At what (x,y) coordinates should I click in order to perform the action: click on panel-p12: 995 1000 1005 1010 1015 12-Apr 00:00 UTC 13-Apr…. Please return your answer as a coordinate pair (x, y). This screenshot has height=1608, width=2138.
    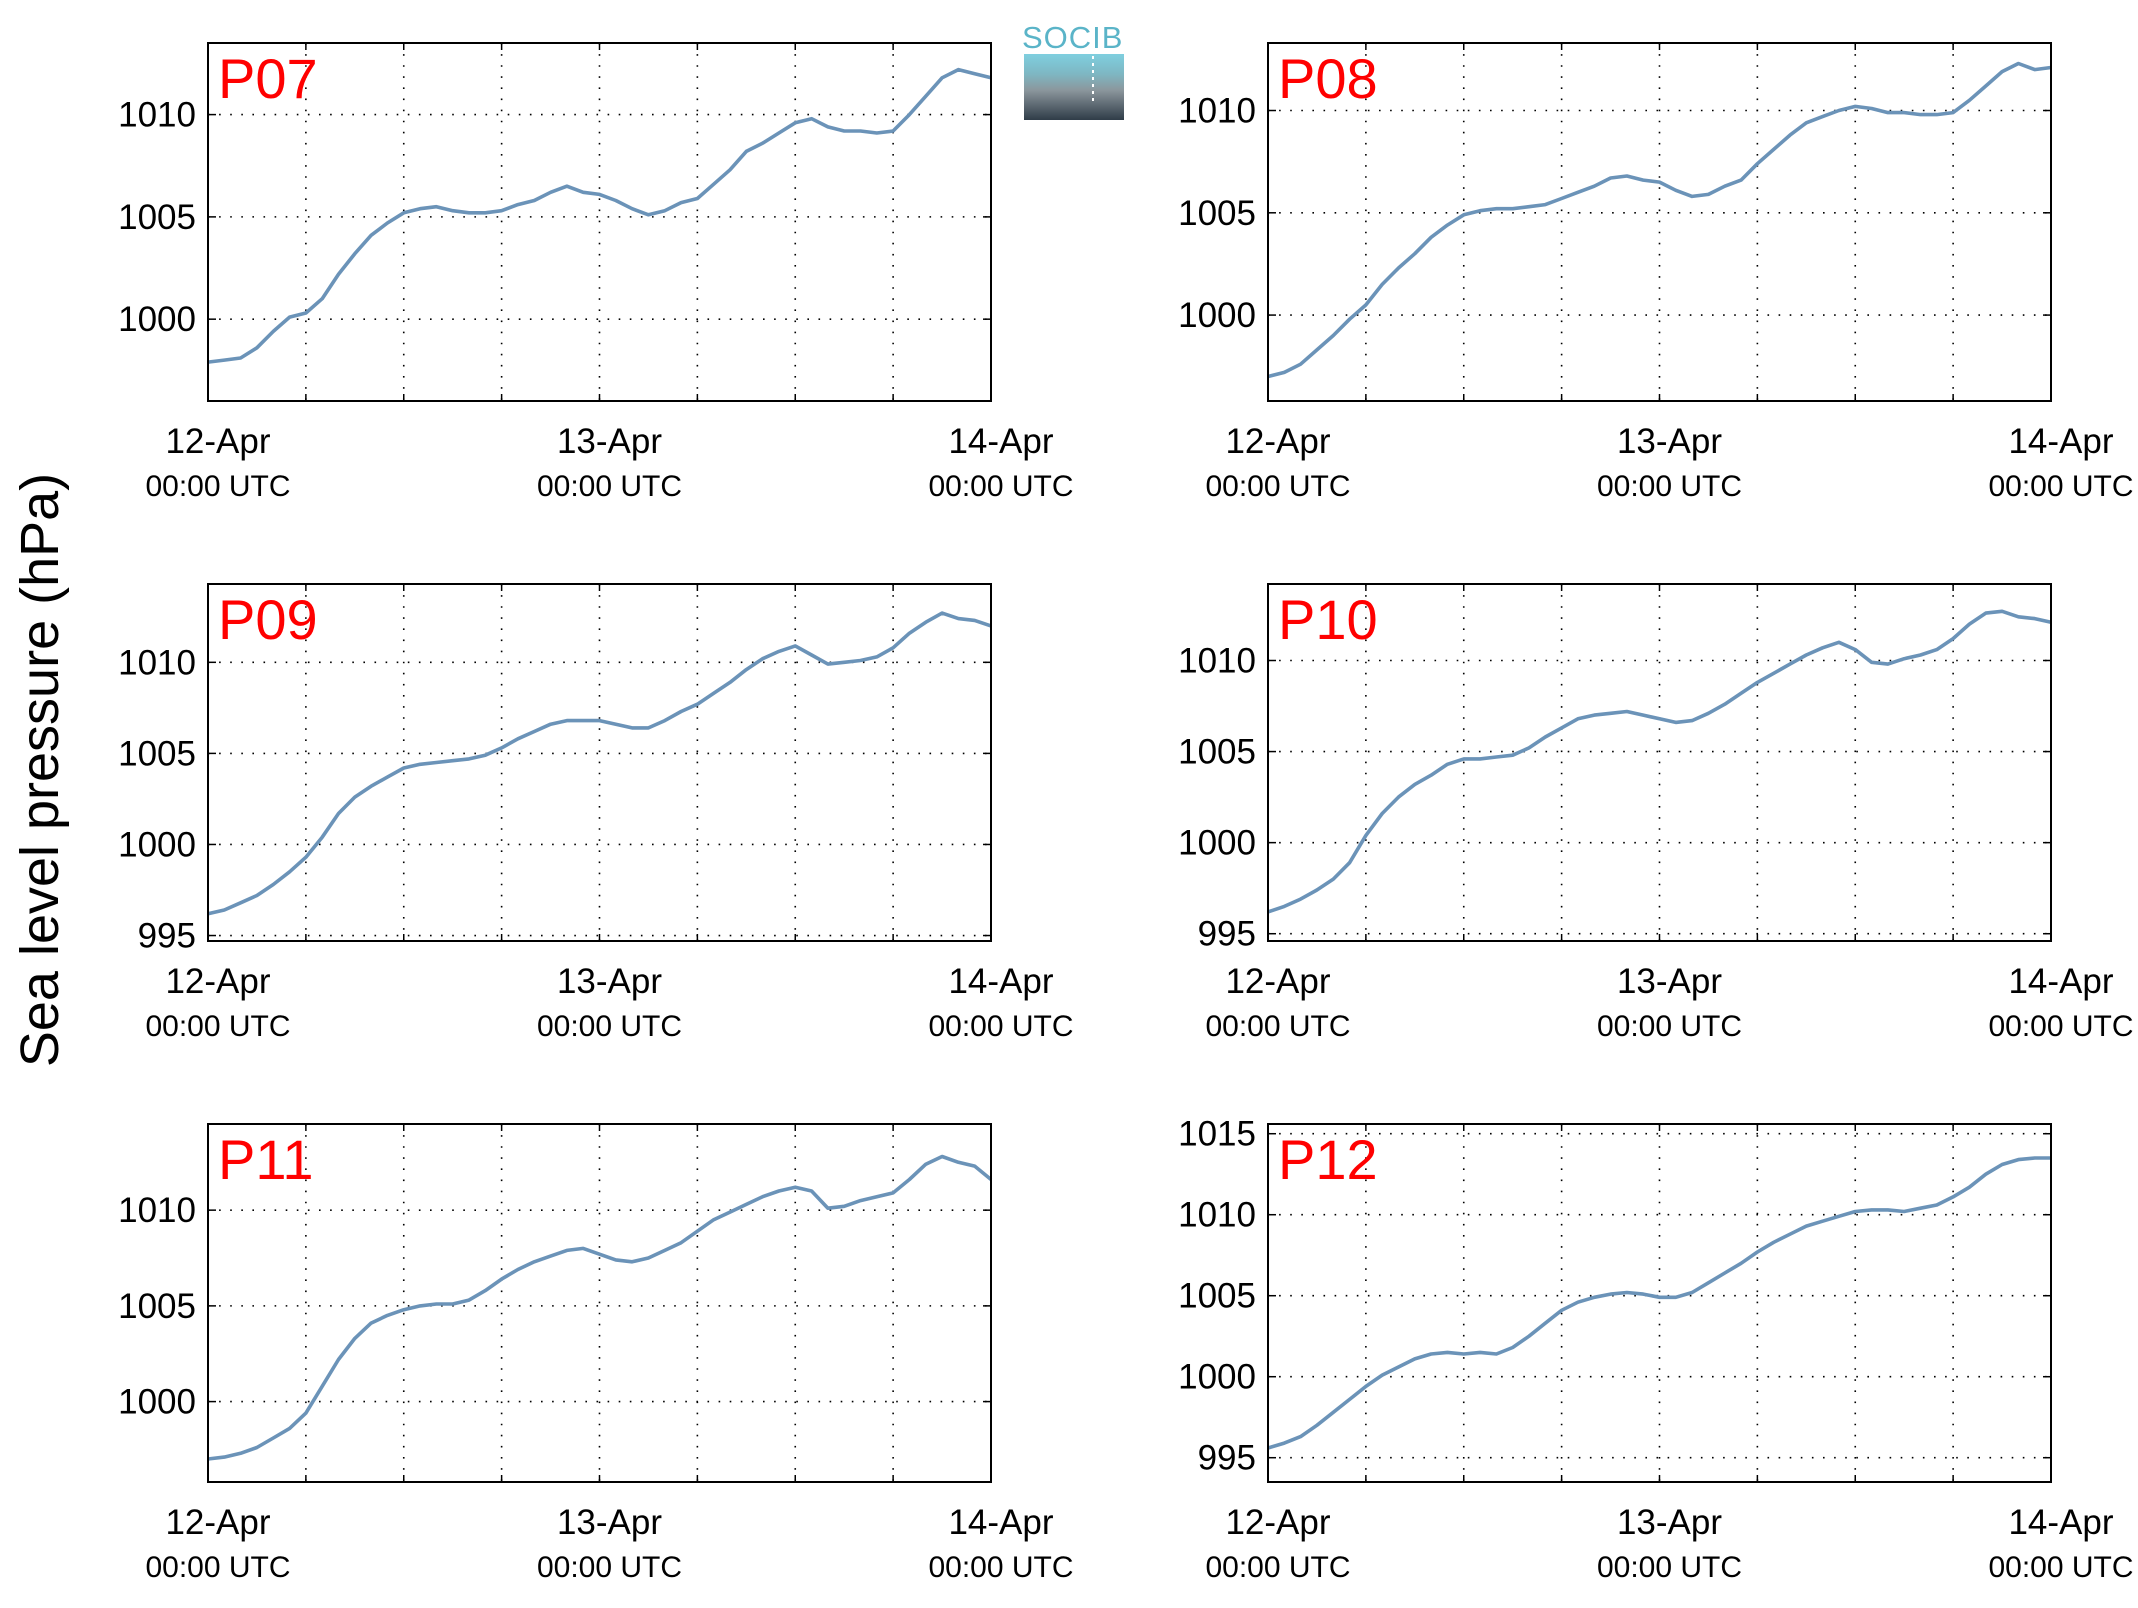
    Looking at the image, I should click on (1655, 1349).